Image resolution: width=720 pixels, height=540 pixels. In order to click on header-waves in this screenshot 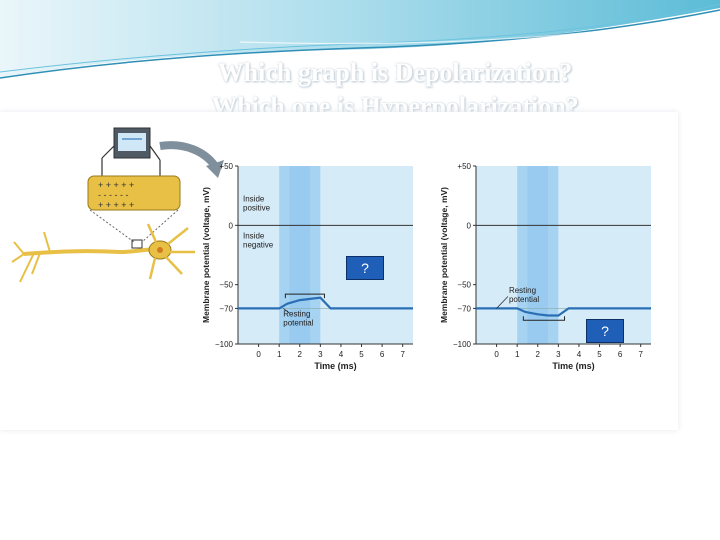, I will do `click(360, 39)`.